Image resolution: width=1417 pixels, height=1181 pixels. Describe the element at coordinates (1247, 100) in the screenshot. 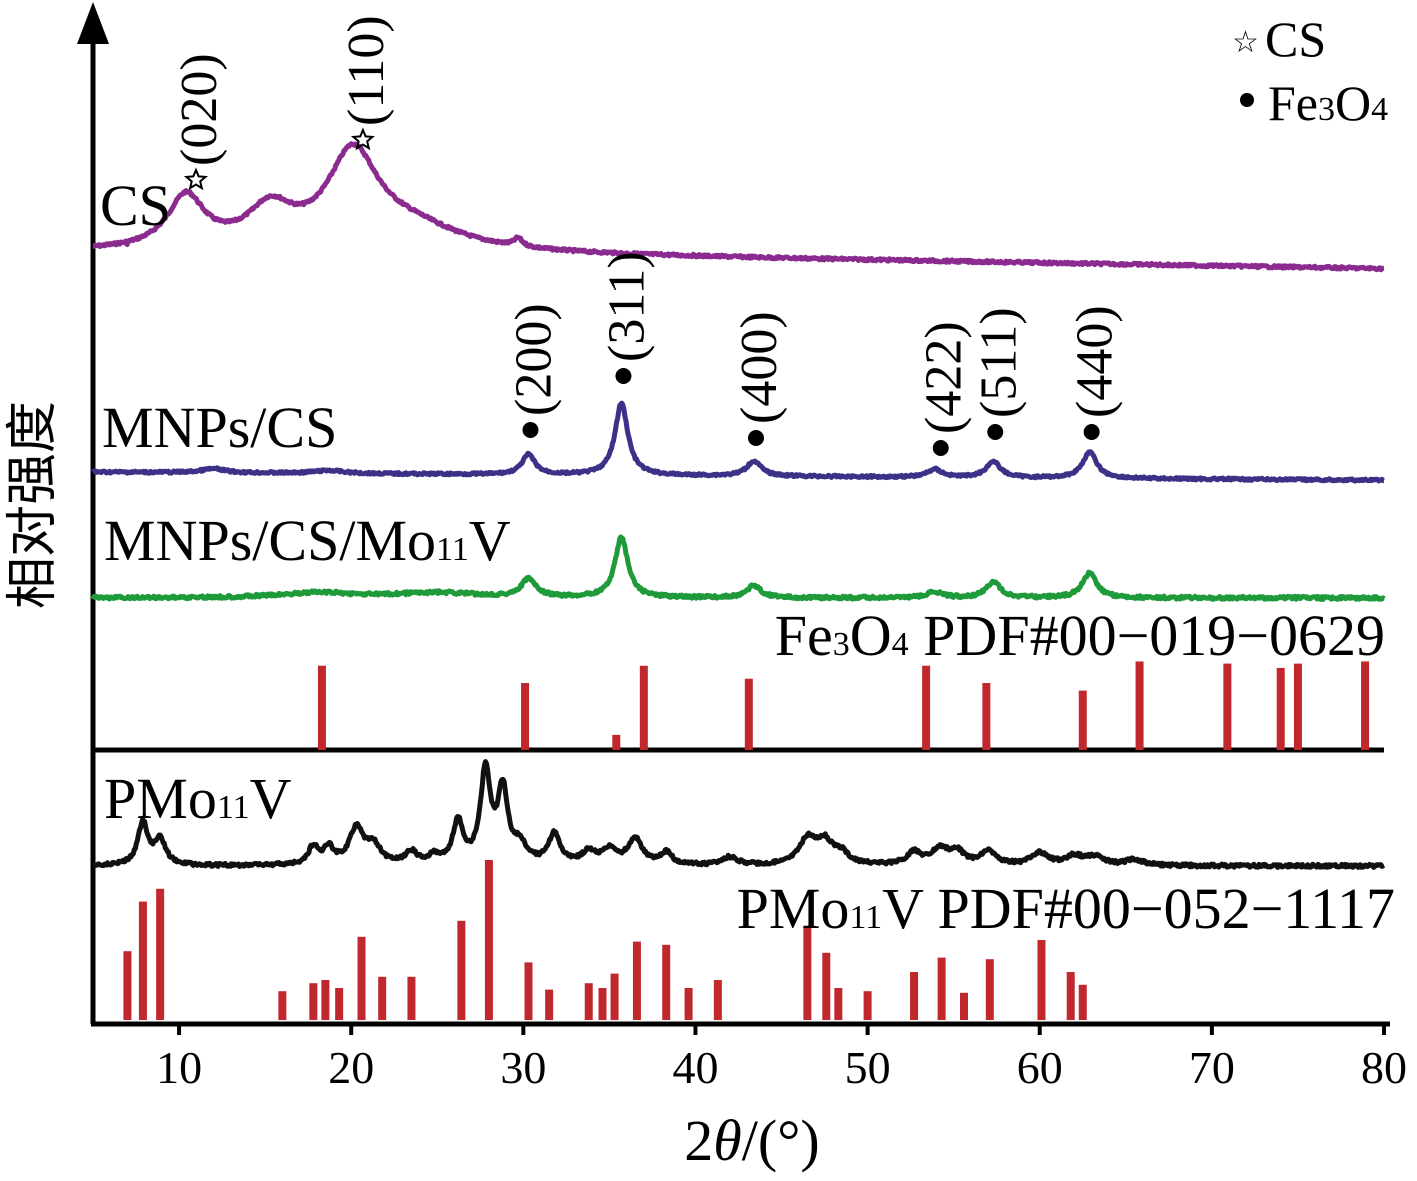

I see `circle-icon` at that location.